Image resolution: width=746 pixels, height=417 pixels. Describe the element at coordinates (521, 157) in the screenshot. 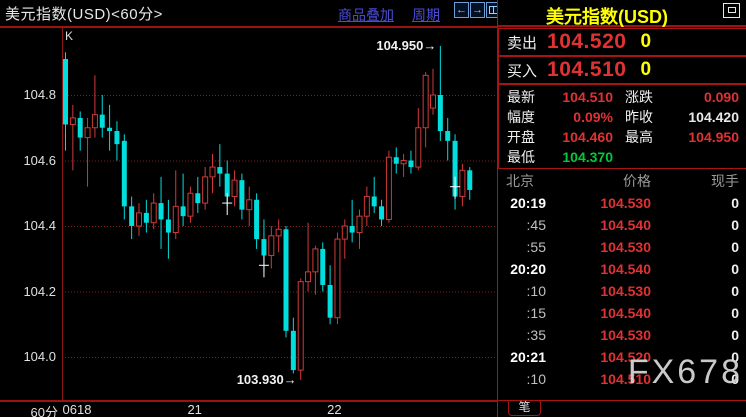

I see `stat-label: 最低` at that location.